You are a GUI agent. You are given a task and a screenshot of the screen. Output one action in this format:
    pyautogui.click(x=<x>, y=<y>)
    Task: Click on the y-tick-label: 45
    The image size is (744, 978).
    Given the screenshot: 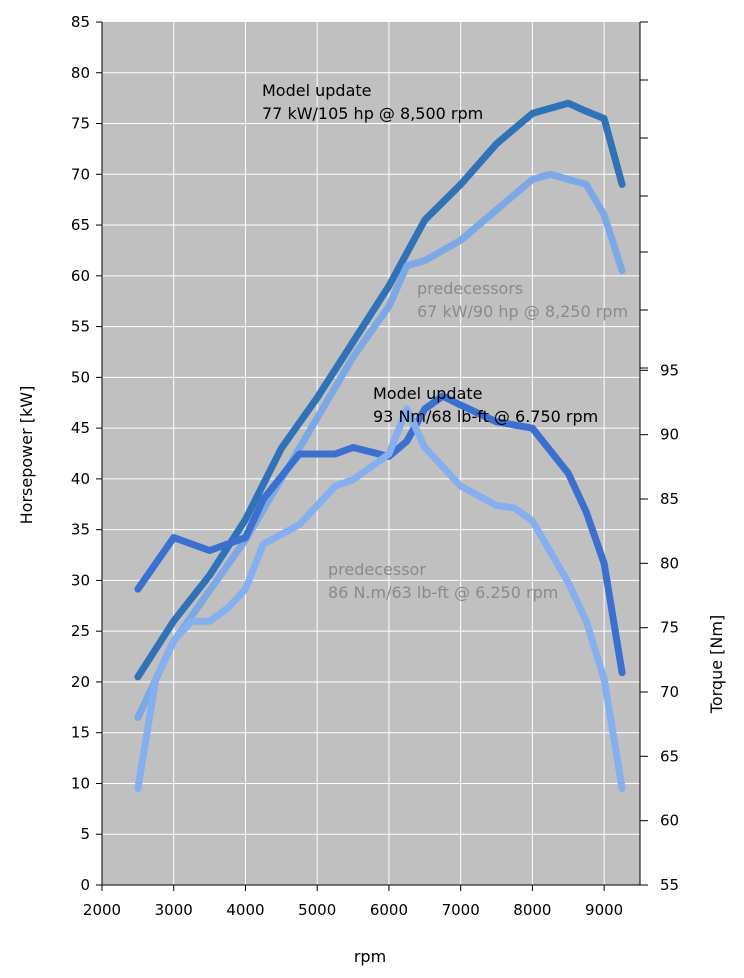 What is the action you would take?
    pyautogui.click(x=80, y=428)
    